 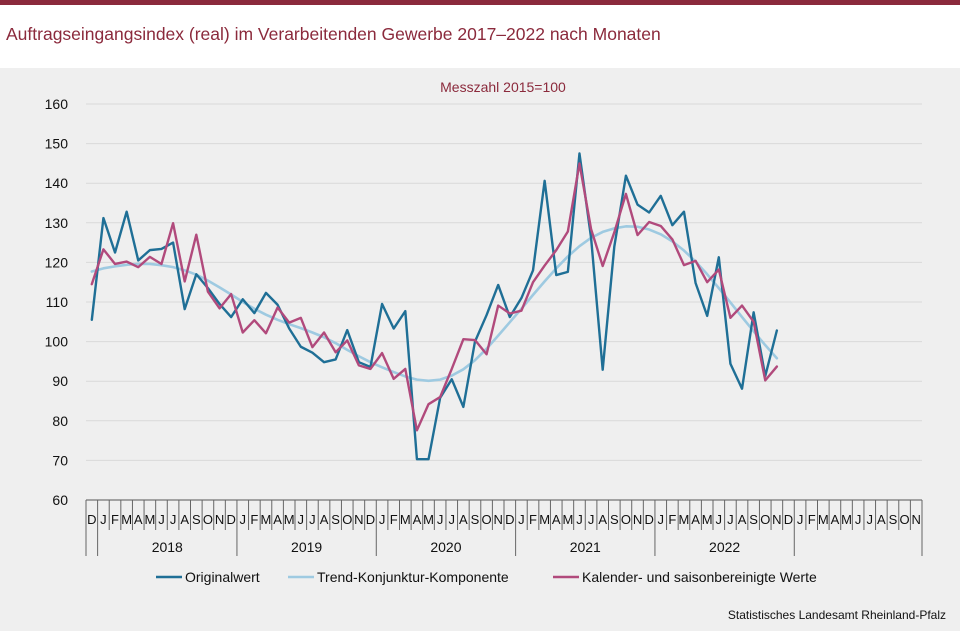 I want to click on y-tick-label: 100, so click(x=57, y=342).